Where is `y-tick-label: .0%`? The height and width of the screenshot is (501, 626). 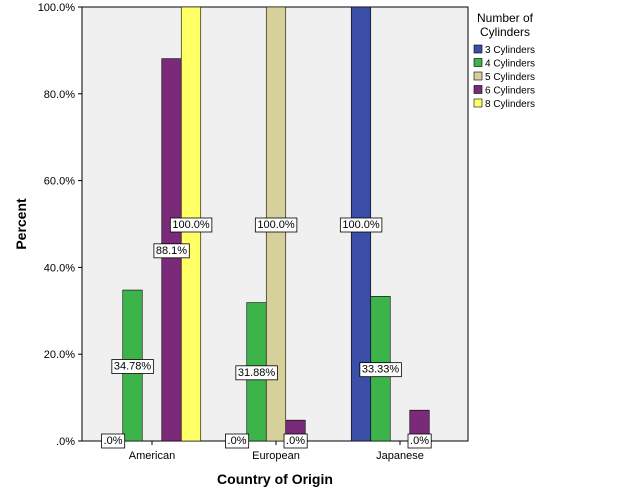 y-tick-label: .0% is located at coordinates (65, 442).